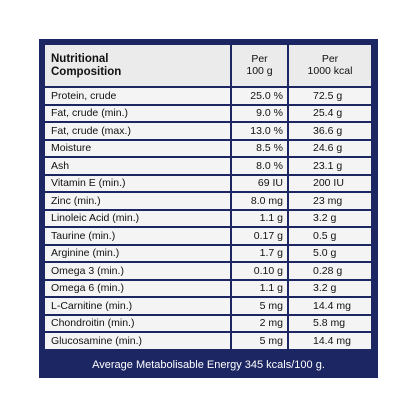  Describe the element at coordinates (330, 59) in the screenshot. I see `header-per-1000kcal-line1: Per` at that location.